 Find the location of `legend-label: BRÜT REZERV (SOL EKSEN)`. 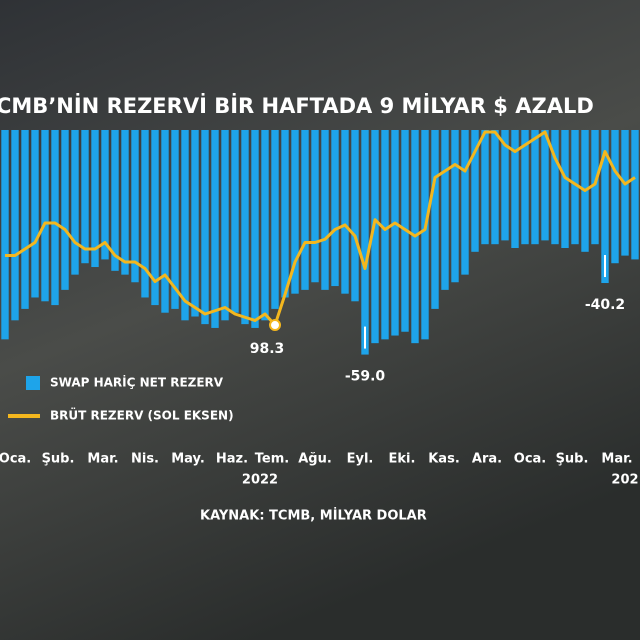

legend-label: BRÜT REZERV (SOL EKSEN) is located at coordinates (142, 415).